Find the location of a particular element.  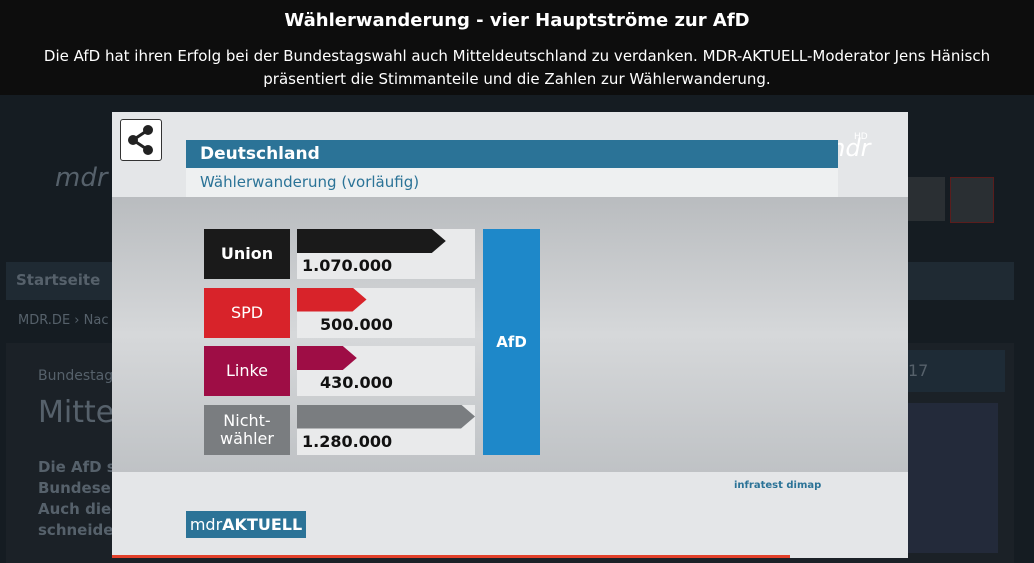

brand: mdrAKTUELL is located at coordinates (246, 524).